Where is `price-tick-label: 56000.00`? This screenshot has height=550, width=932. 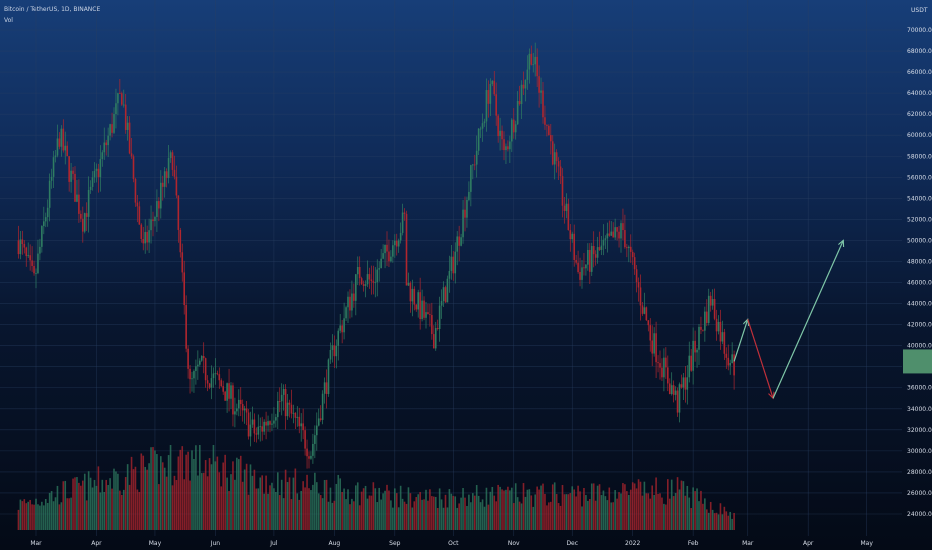 price-tick-label: 56000.00 is located at coordinates (919, 177).